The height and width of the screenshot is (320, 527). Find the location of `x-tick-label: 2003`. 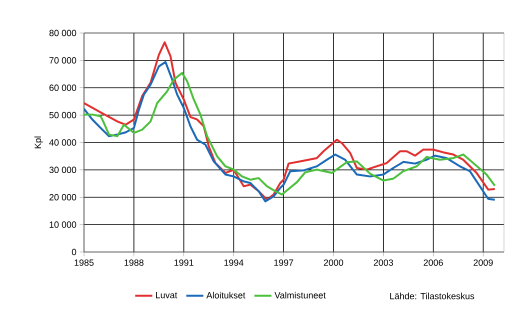

x-tick-label: 2003 is located at coordinates (384, 262).